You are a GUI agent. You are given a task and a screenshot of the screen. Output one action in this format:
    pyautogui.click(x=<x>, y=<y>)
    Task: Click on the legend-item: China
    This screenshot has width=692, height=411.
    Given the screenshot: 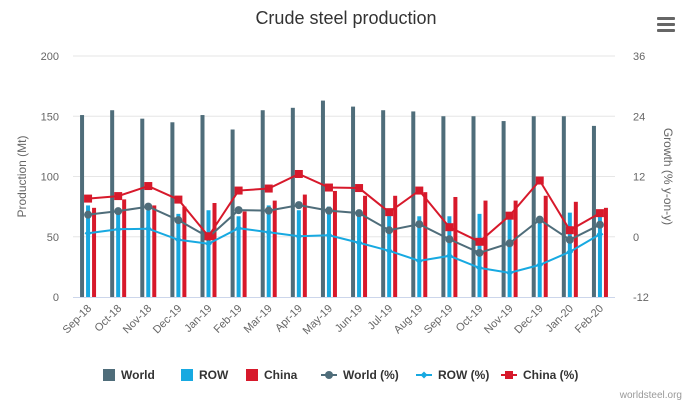 What is the action you would take?
    pyautogui.click(x=272, y=375)
    